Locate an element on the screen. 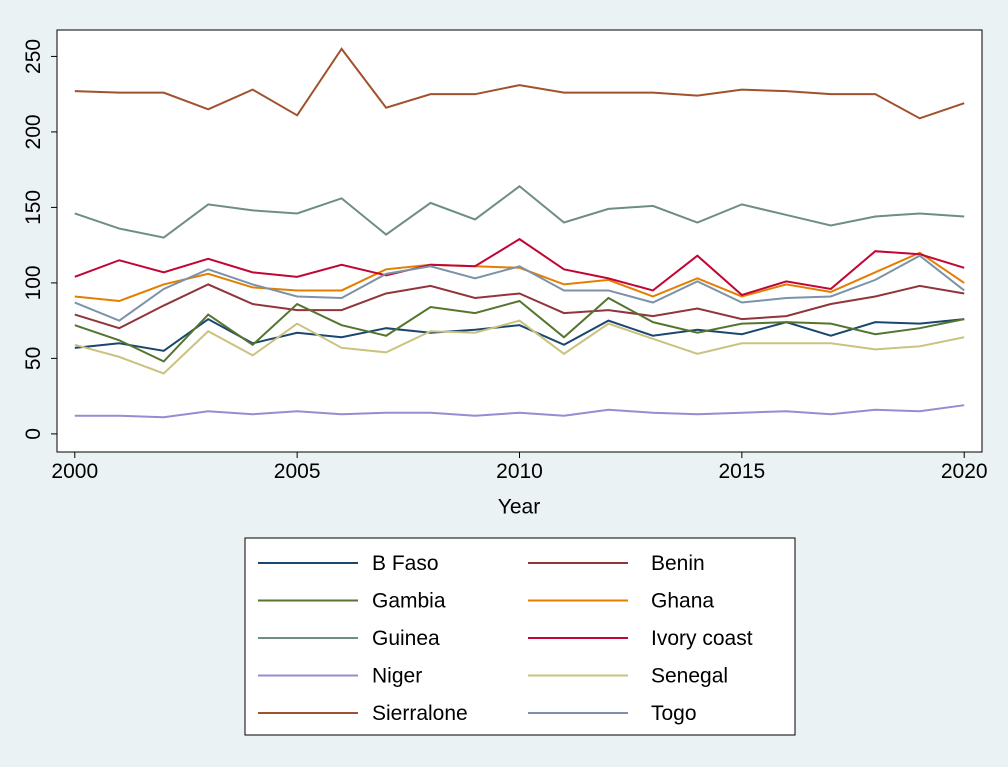  legend-label: Niger is located at coordinates (397, 676).